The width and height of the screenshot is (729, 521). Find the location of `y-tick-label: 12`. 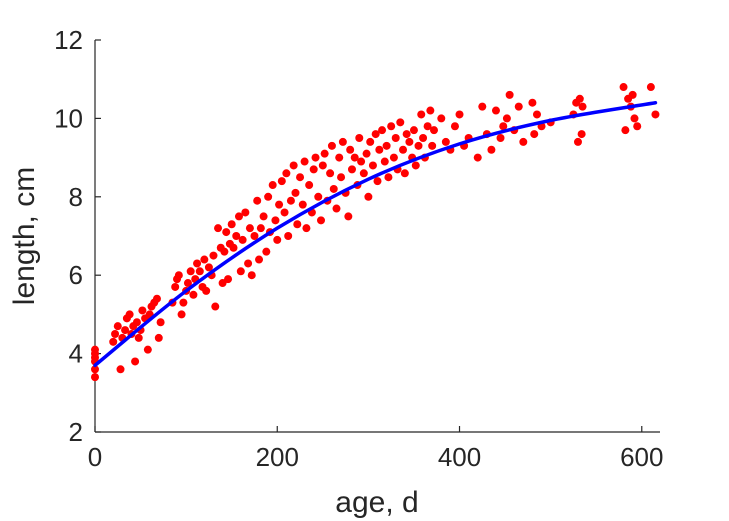

y-tick-label: 12 is located at coordinates (68, 40).